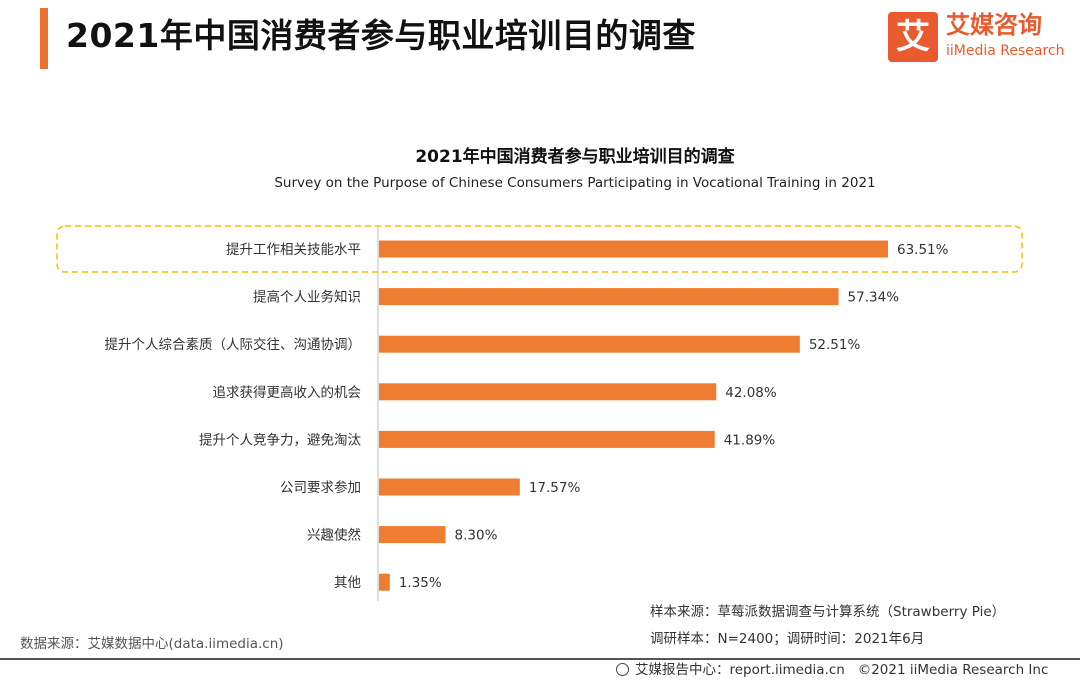 The width and height of the screenshot is (1080, 683). What do you see at coordinates (334, 535) in the screenshot?
I see `category-label: 兴趣使然` at bounding box center [334, 535].